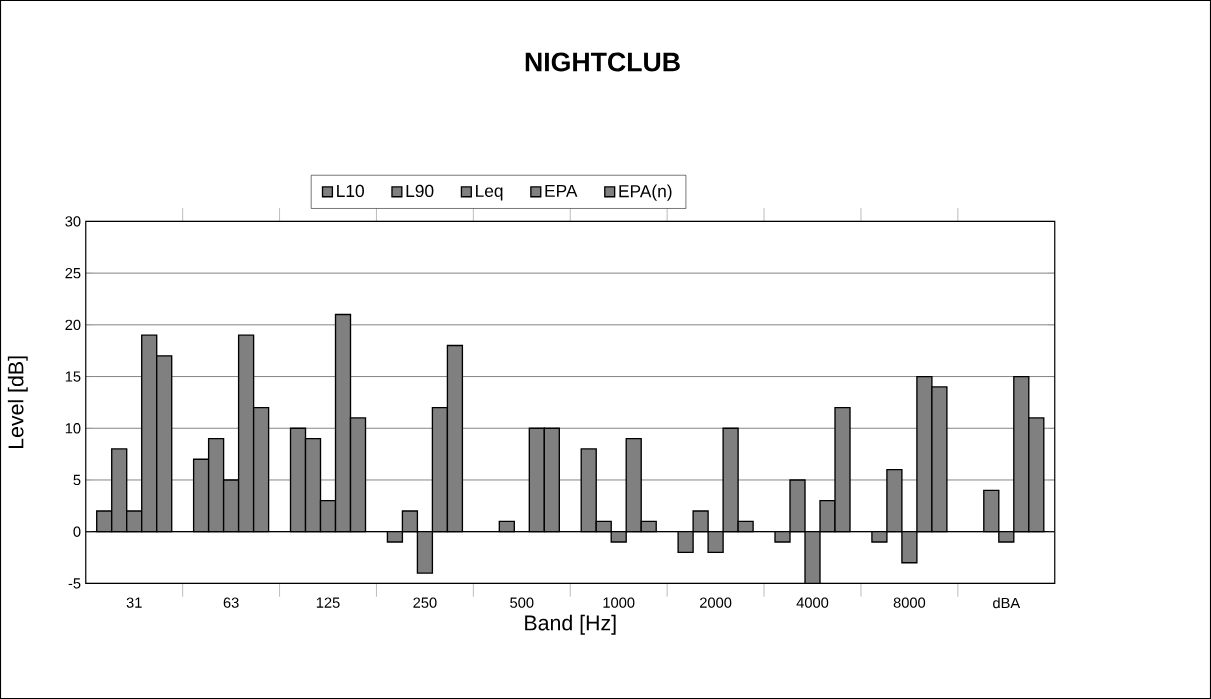 This screenshot has width=1211, height=699. I want to click on x-tick-label: 1000, so click(619, 602).